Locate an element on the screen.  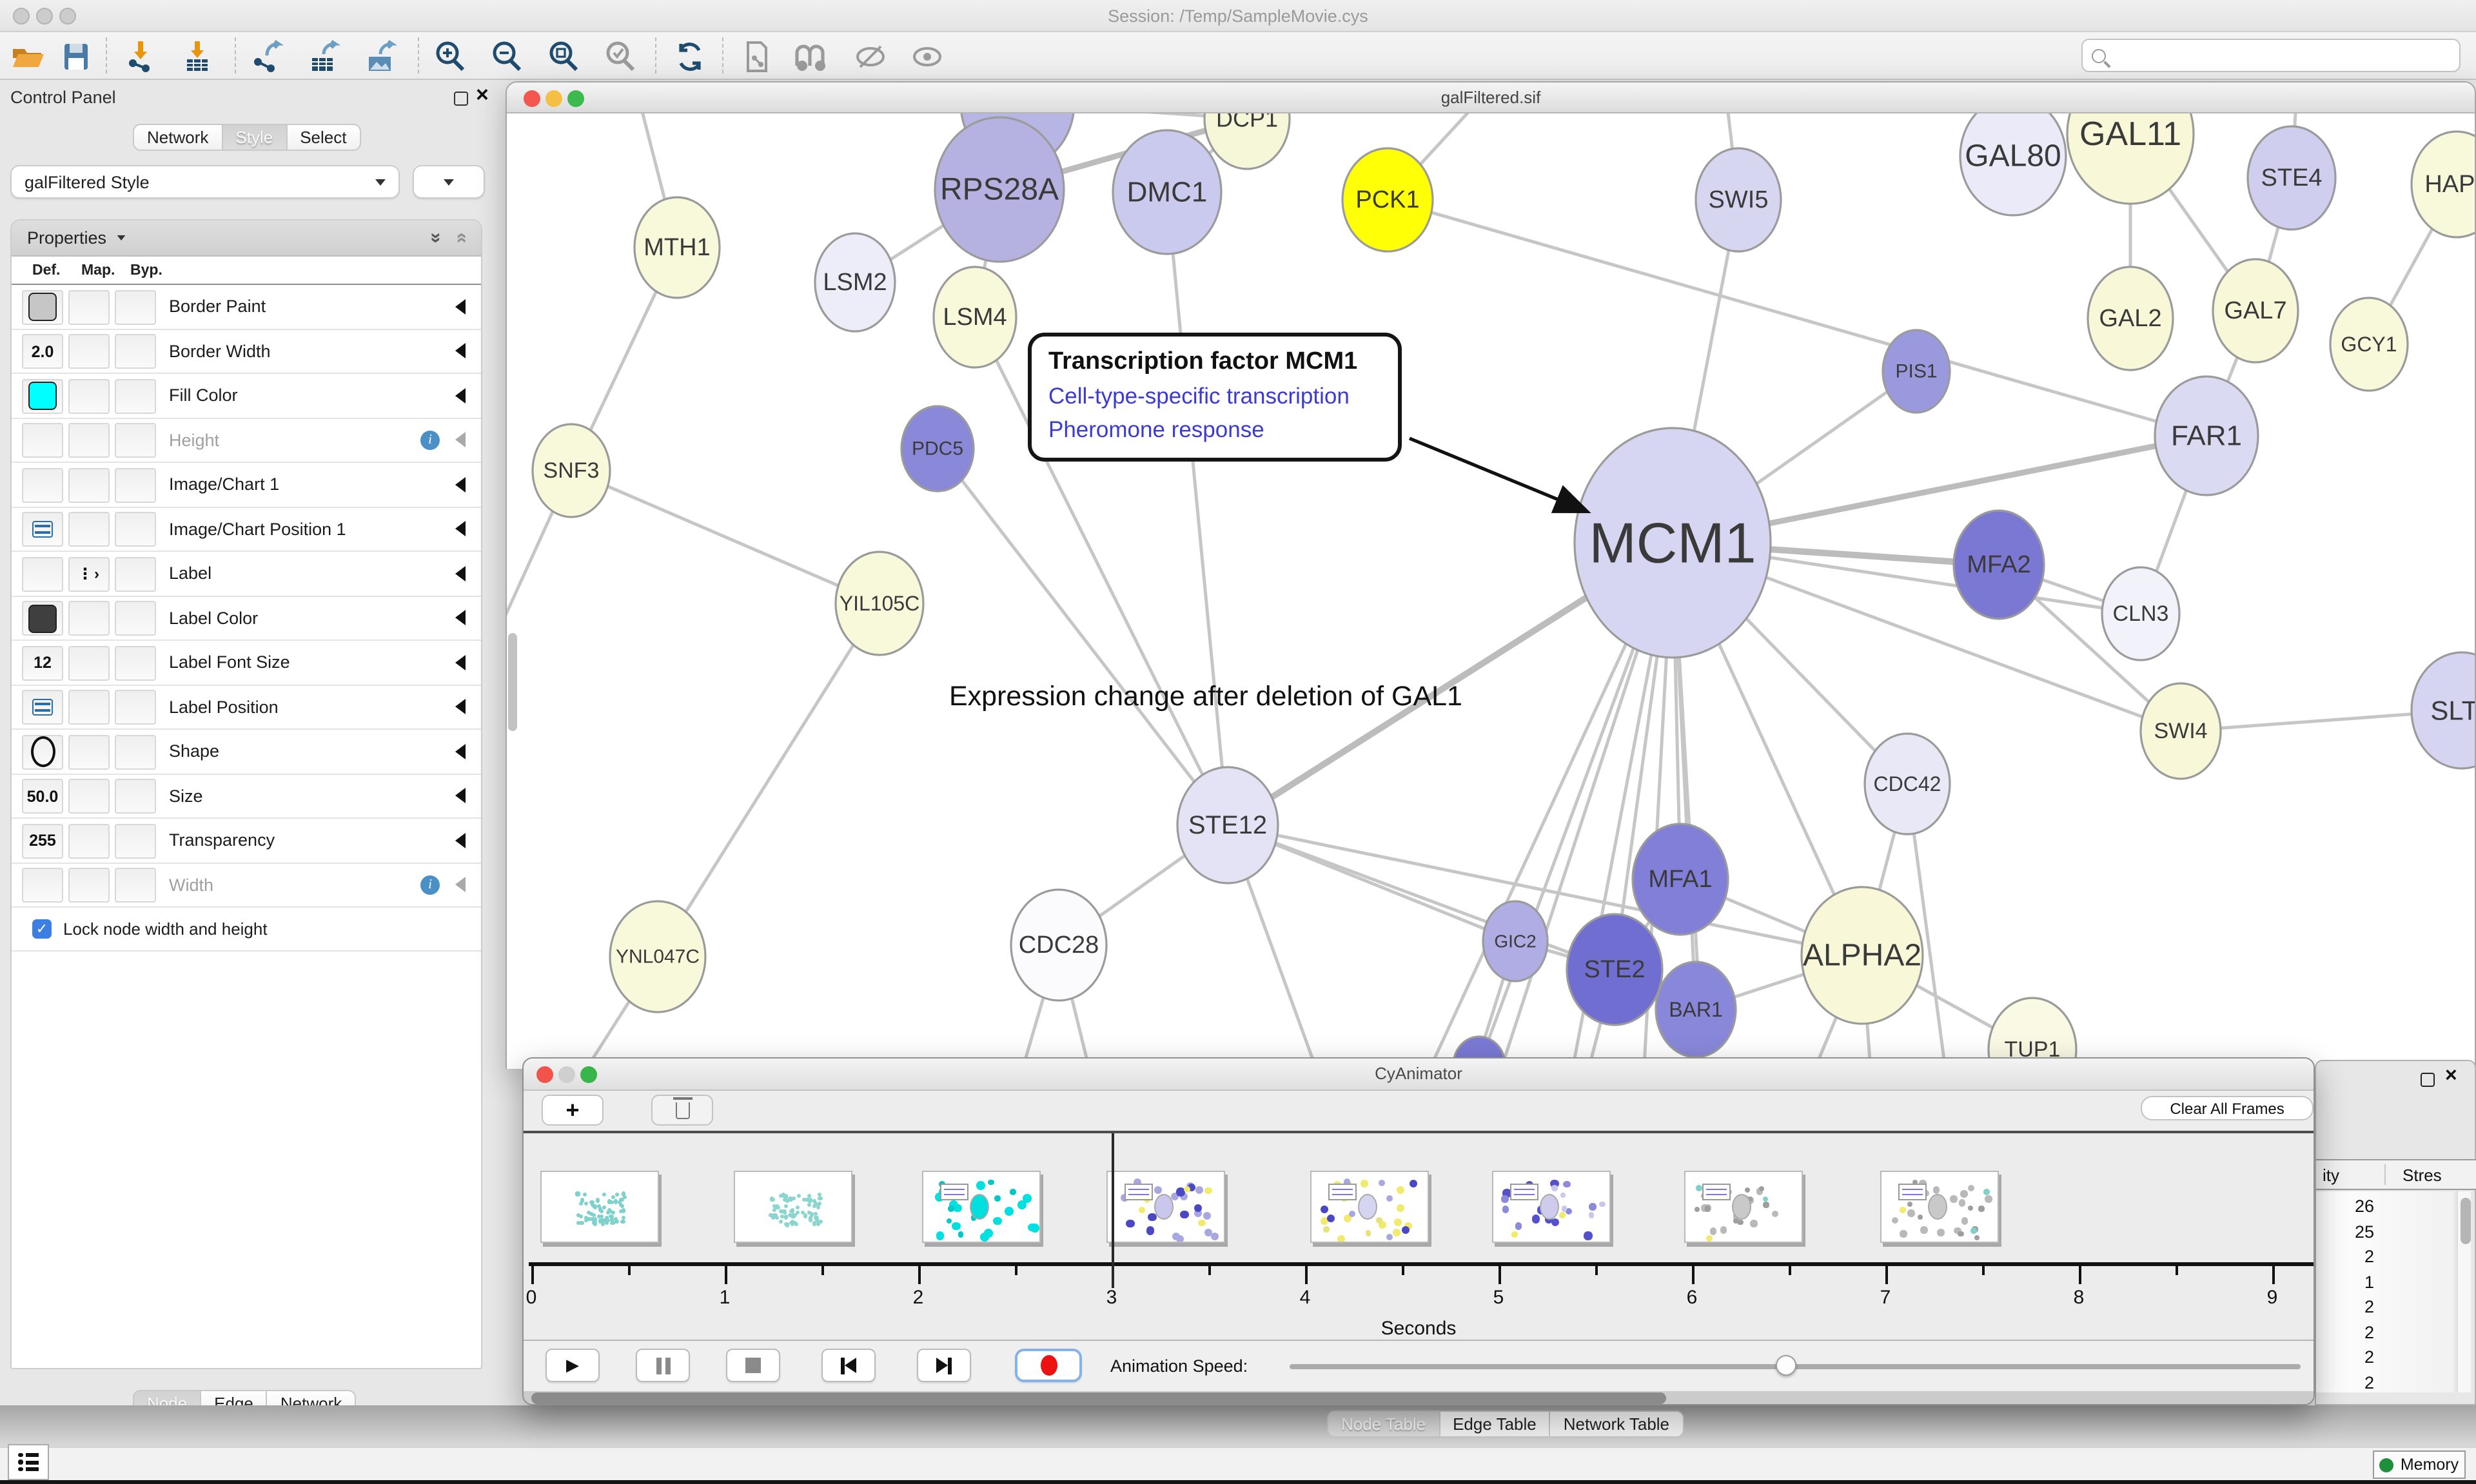
node-RPS28A: RPS28A is located at coordinates (999, 189).